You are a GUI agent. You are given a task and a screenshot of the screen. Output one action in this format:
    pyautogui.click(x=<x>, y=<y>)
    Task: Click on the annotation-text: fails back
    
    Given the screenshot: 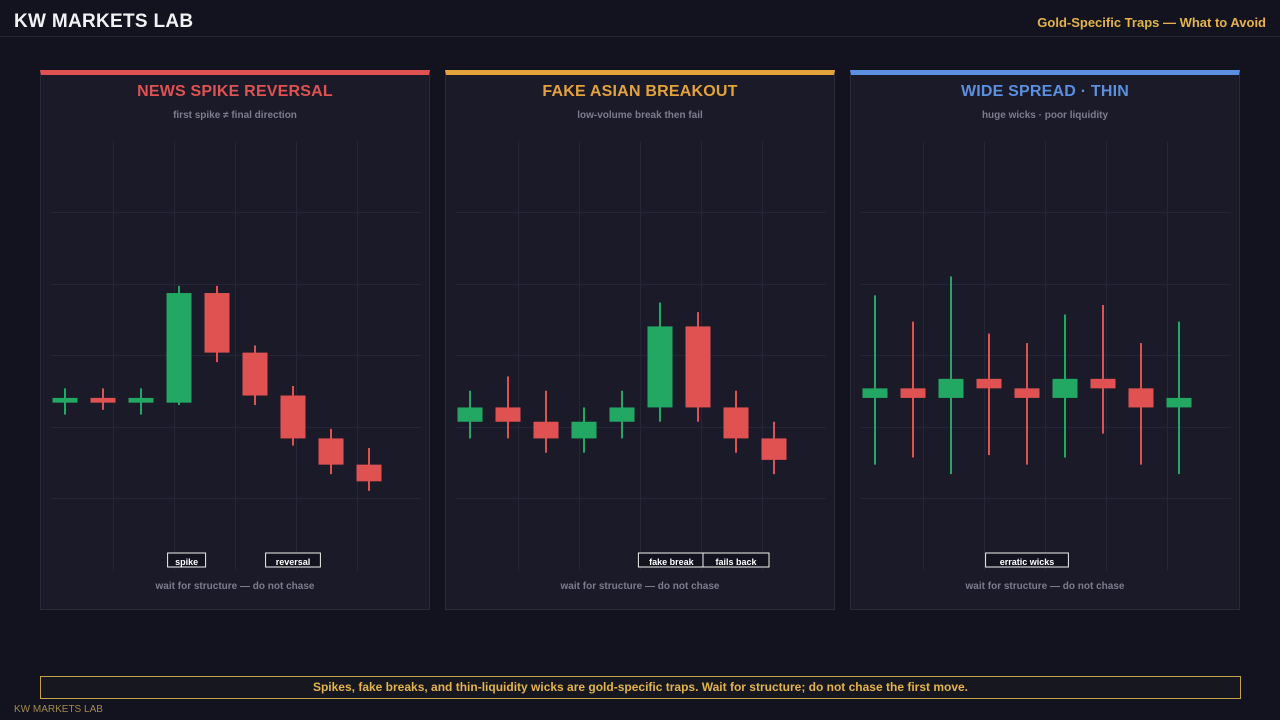 What is the action you would take?
    pyautogui.click(x=736, y=562)
    